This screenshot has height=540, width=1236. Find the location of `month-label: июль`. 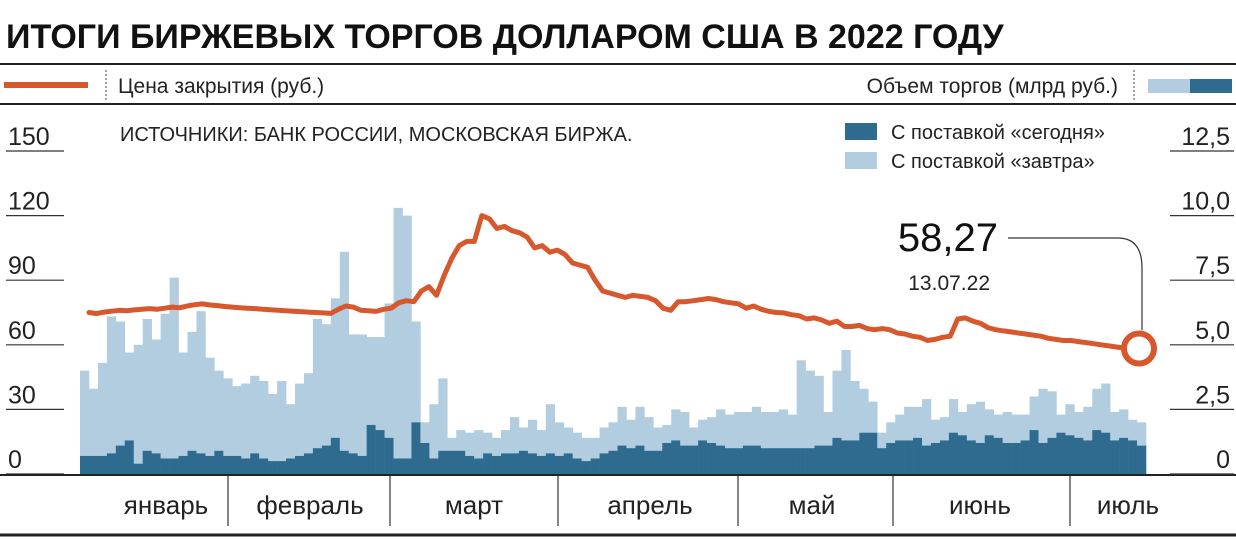

month-label: июль is located at coordinates (1128, 505).